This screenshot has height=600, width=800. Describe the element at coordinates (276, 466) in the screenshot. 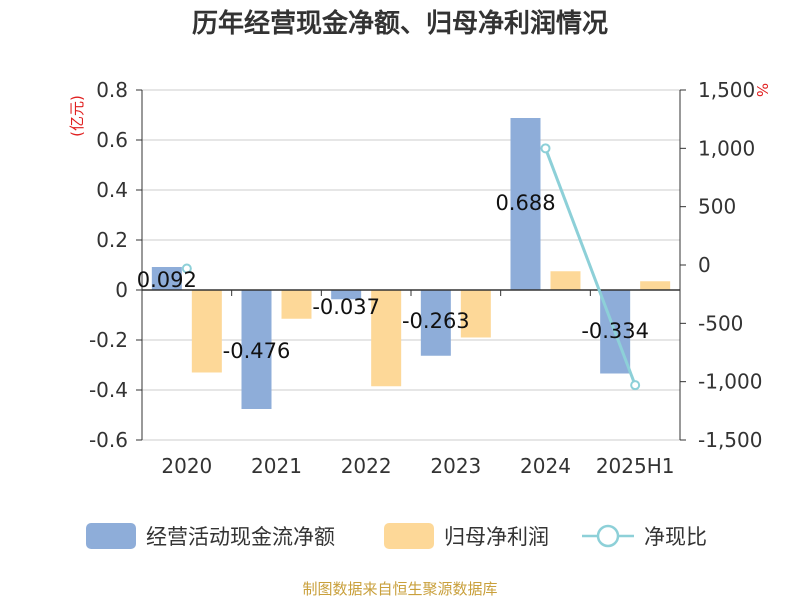

I see `x-tick-label: 2021` at that location.